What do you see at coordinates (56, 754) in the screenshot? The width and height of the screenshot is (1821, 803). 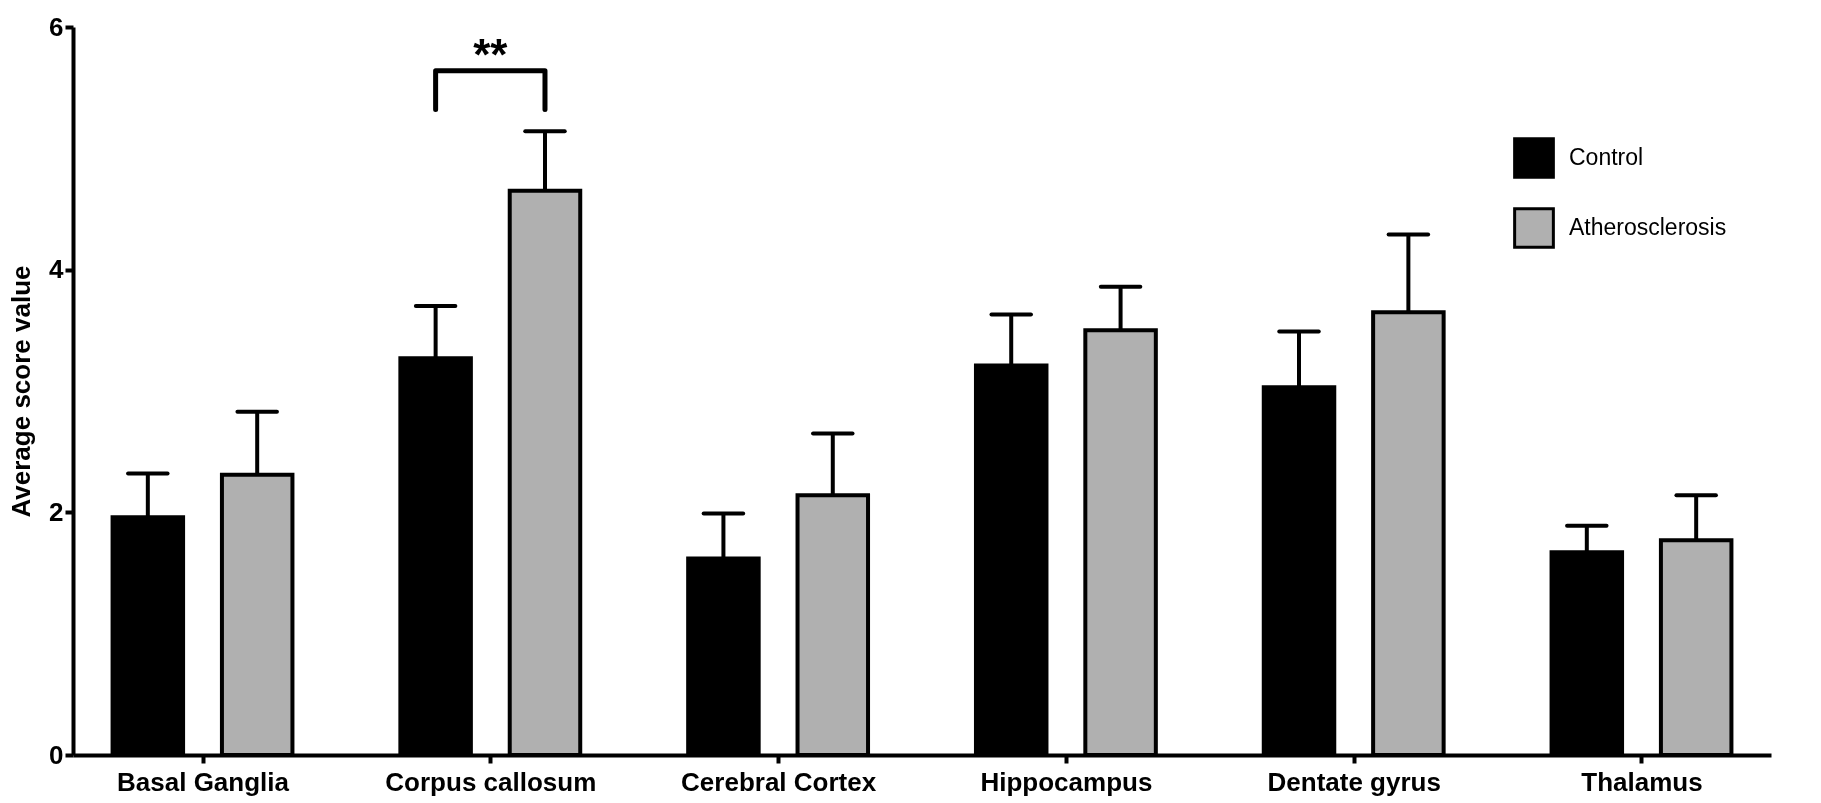 I see `y-tick-label: 0` at bounding box center [56, 754].